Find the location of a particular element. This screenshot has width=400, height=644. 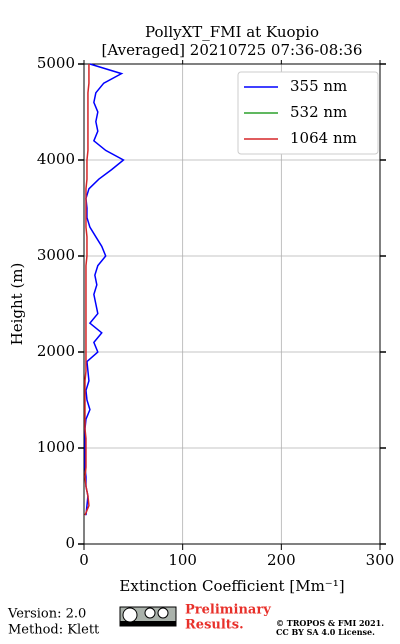

y-tick-label: 3000 is located at coordinates (56, 255).